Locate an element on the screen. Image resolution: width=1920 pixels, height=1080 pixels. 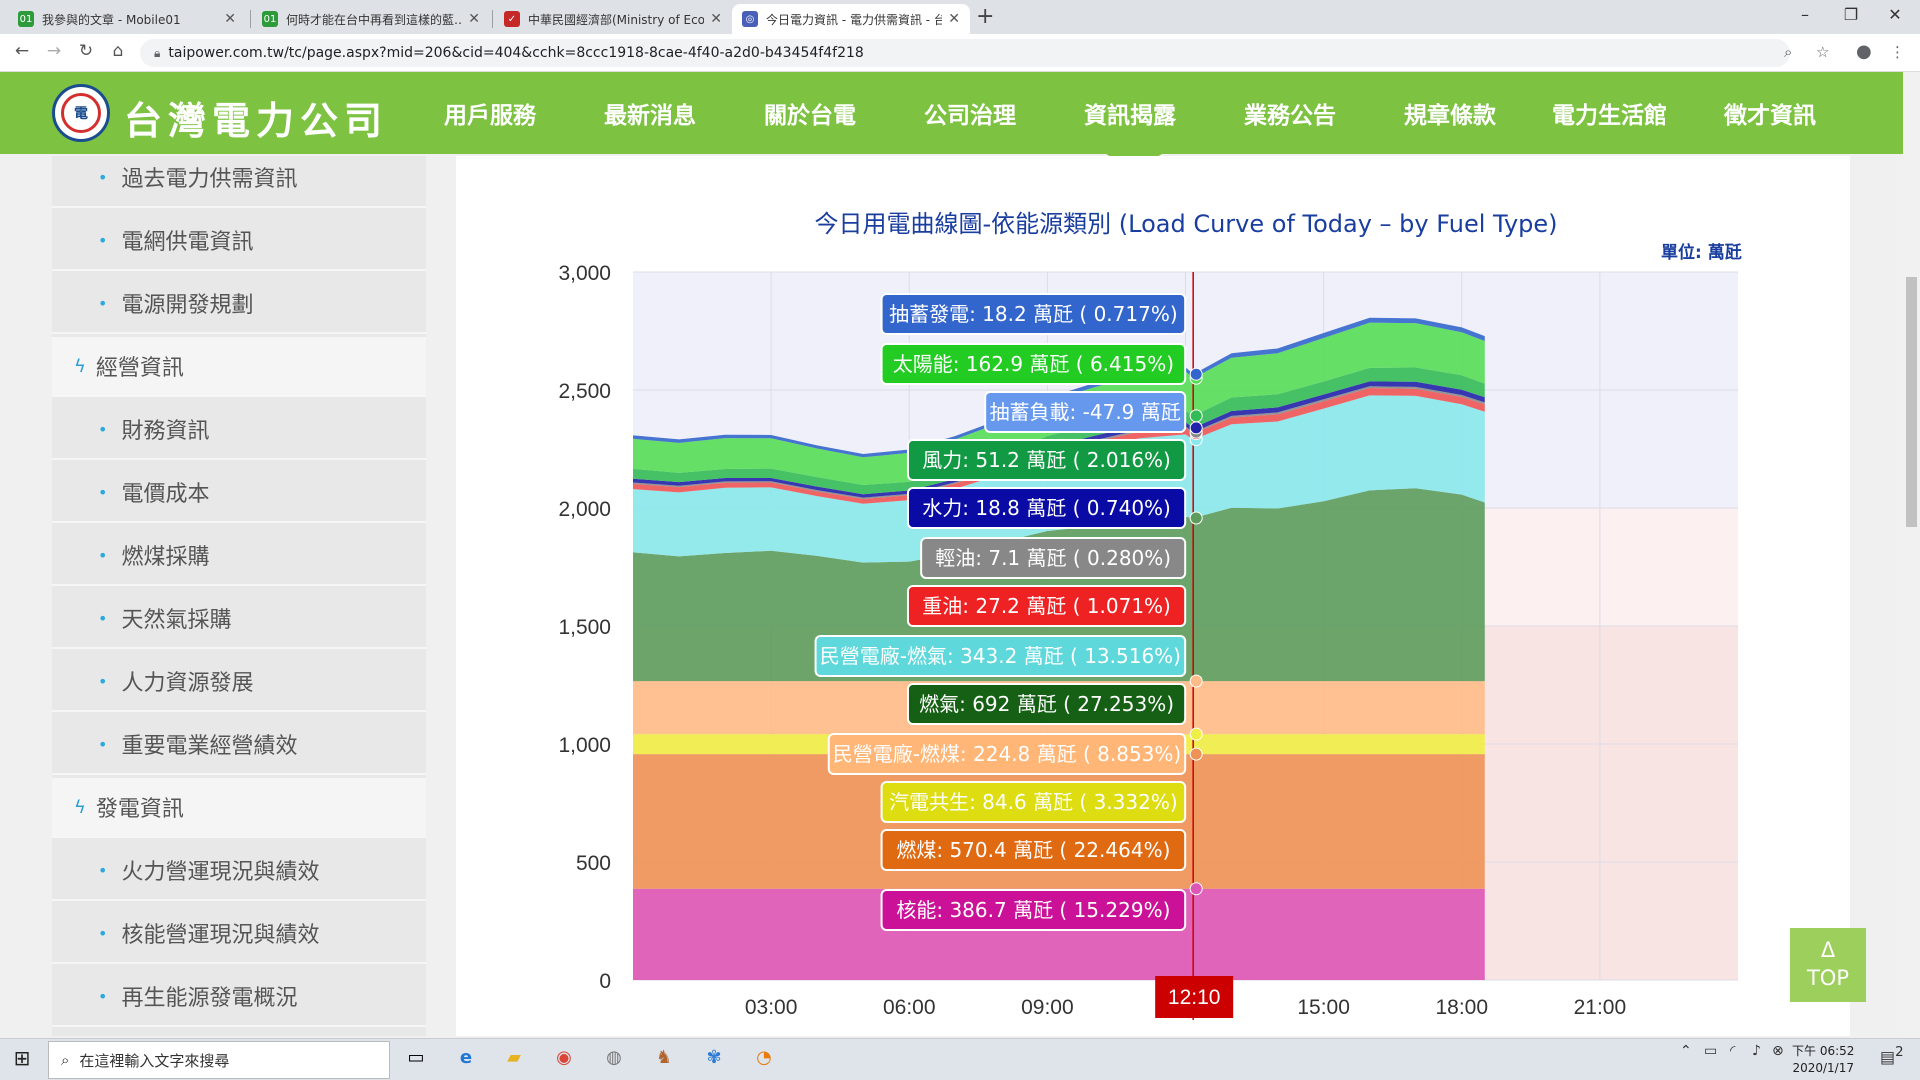
menu-item-regulations: 規章條款 is located at coordinates (1450, 116).